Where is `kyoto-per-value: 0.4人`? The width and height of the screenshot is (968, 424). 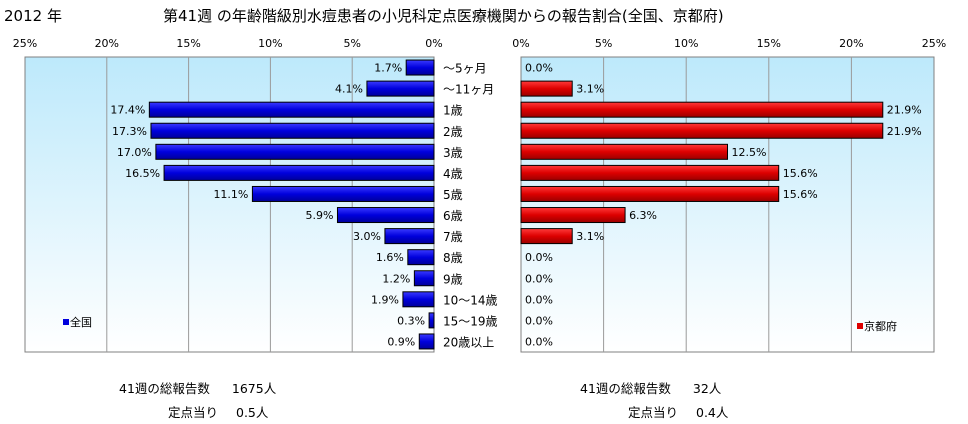
kyoto-per-value: 0.4人 is located at coordinates (712, 412).